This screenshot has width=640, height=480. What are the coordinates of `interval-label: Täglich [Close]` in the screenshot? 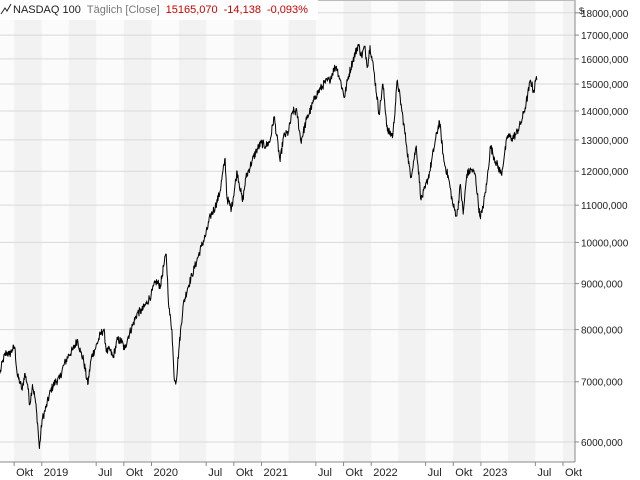 It's located at (123, 10).